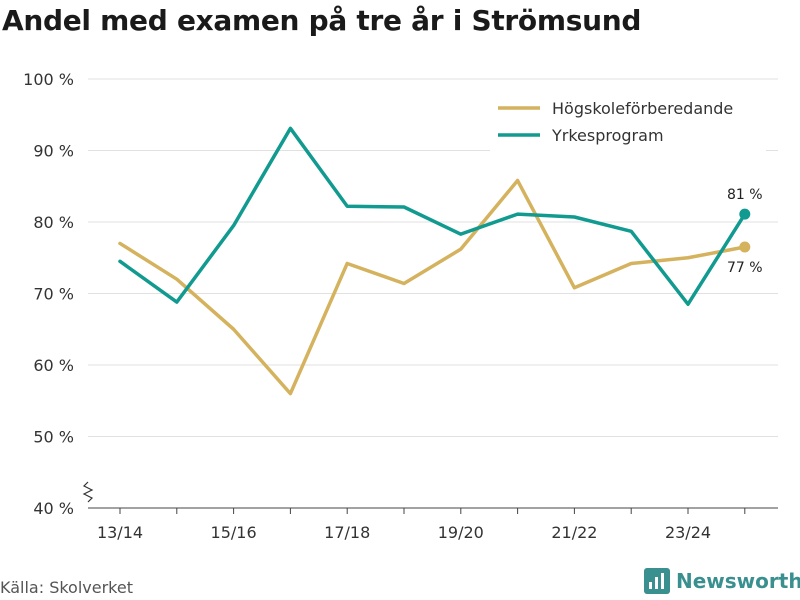 Image resolution: width=800 pixels, height=600 pixels. What do you see at coordinates (574, 532) in the screenshot?
I see `x-tick-label: 21/22` at bounding box center [574, 532].